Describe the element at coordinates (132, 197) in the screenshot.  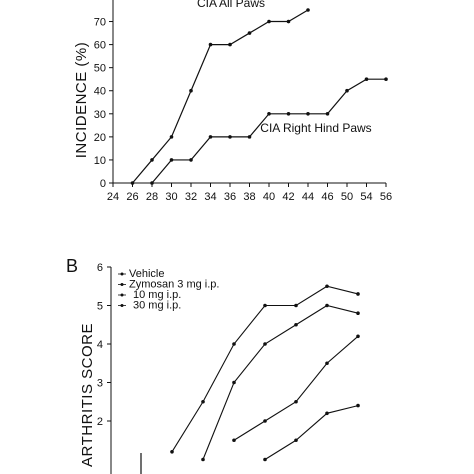
I see `panel-a-x-tick-label: 26` at that location.